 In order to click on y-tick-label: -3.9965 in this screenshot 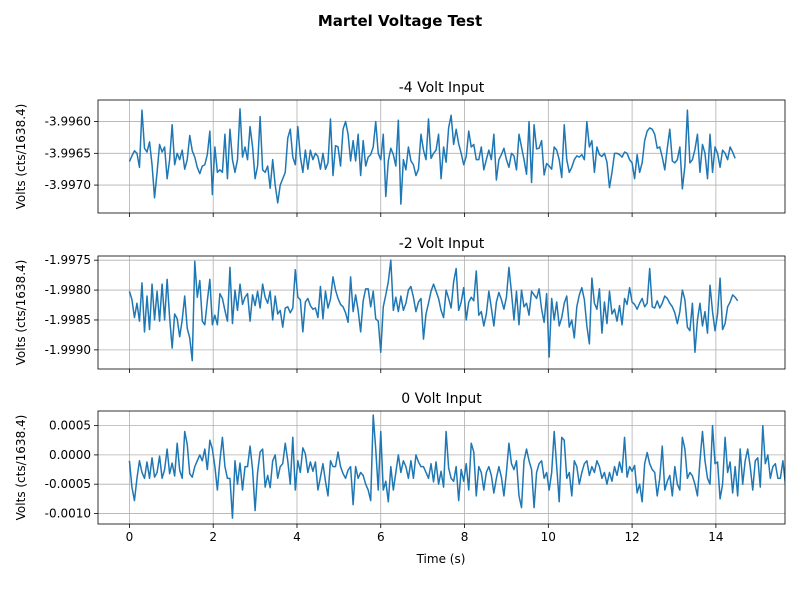, I will do `click(68, 153)`.